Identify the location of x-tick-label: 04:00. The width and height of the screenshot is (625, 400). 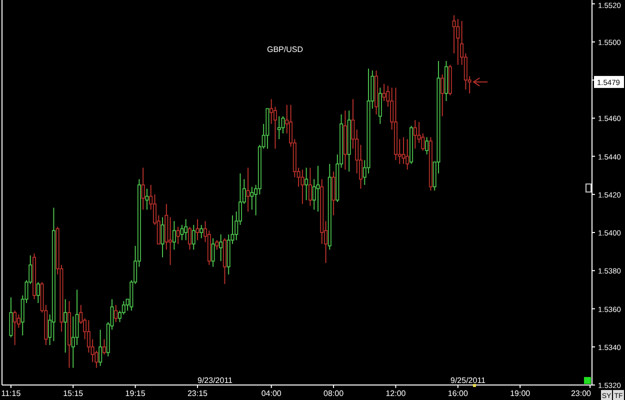
(271, 393).